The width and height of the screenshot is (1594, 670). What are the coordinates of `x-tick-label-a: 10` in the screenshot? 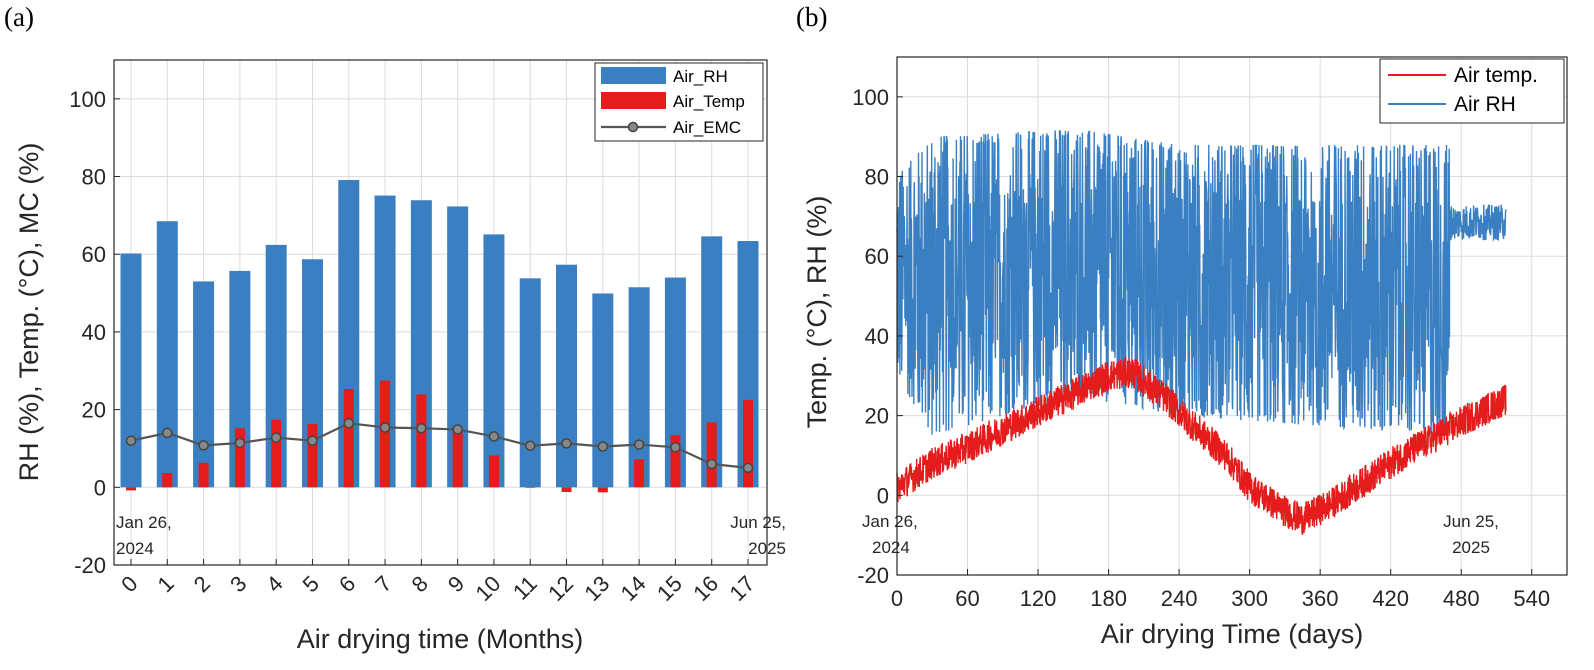 It's located at (487, 588).